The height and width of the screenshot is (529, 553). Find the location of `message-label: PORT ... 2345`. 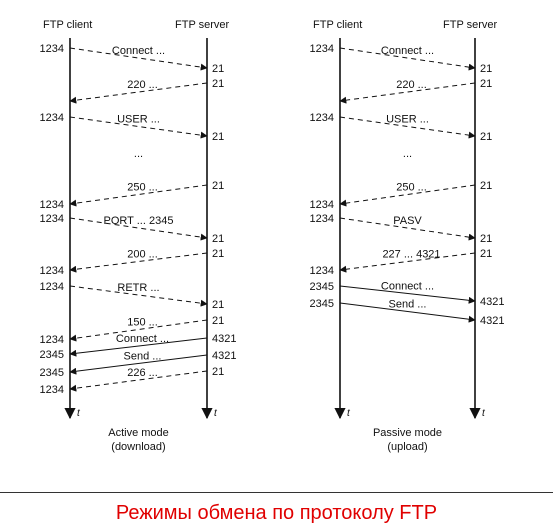

message-label: PORT ... 2345 is located at coordinates (139, 221).